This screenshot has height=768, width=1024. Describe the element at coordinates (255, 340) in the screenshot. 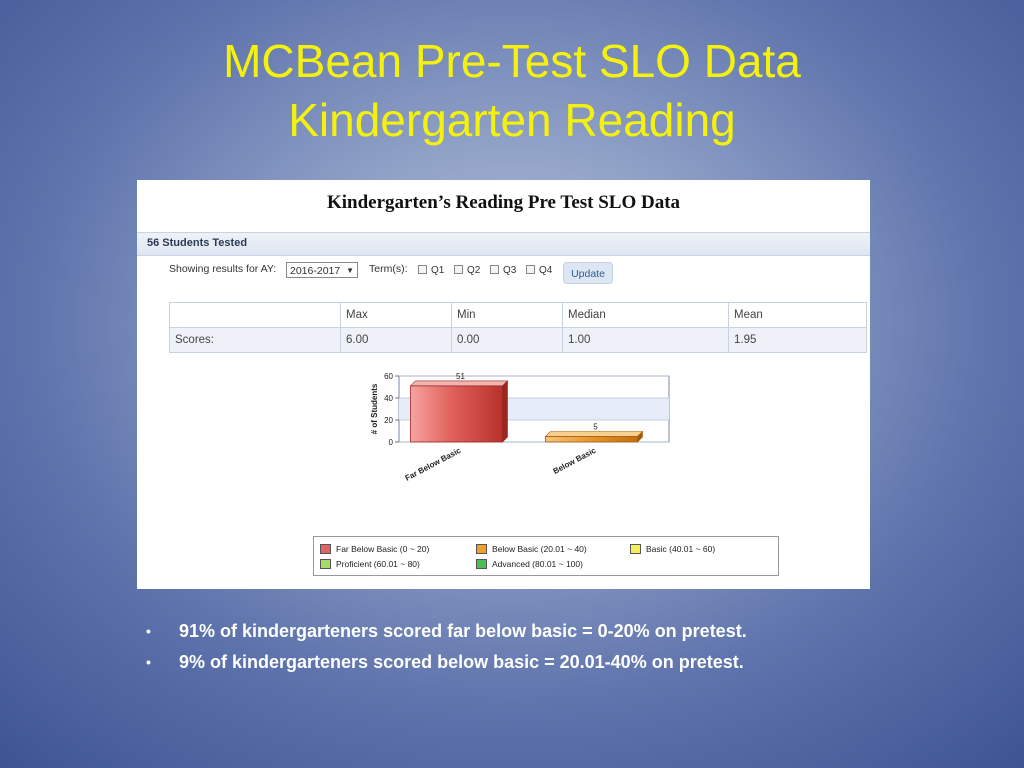

I see `stats-row-label: Scores:` at that location.